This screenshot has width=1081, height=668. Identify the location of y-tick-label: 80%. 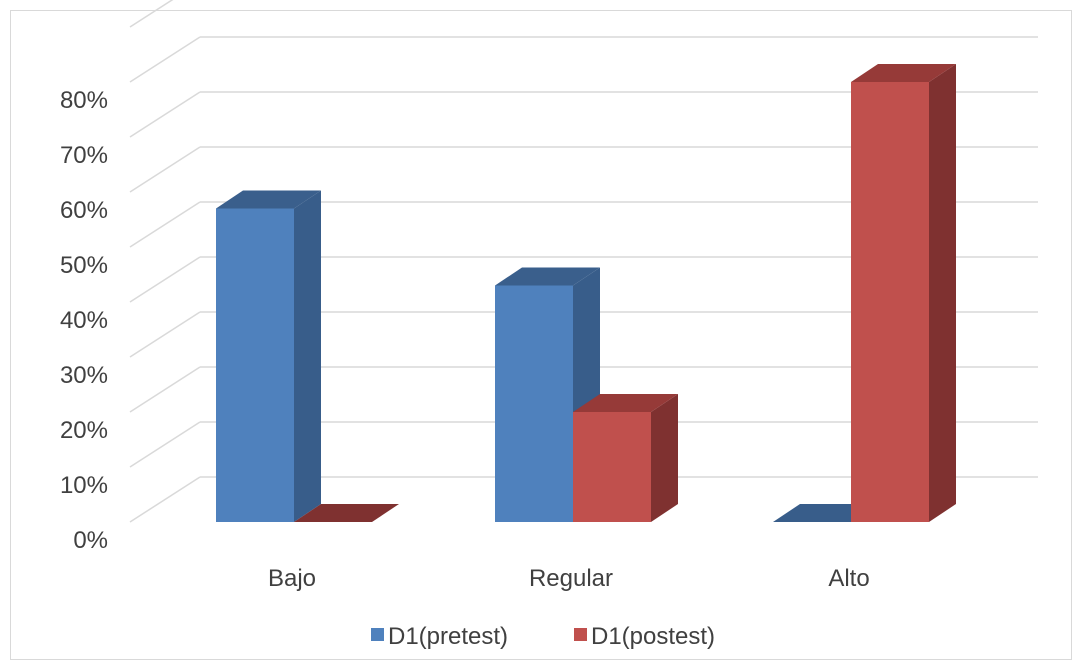
(84, 100).